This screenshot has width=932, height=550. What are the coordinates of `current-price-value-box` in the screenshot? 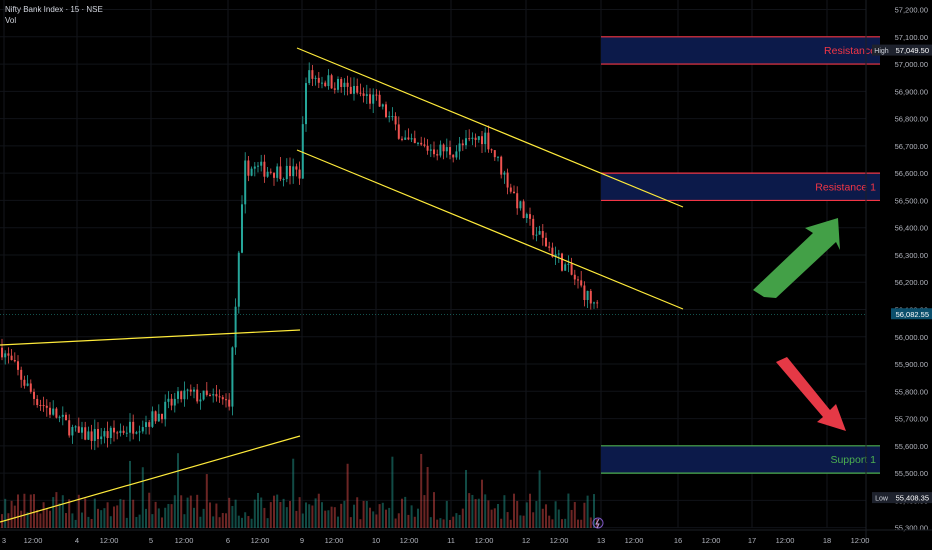 It's located at (911, 314).